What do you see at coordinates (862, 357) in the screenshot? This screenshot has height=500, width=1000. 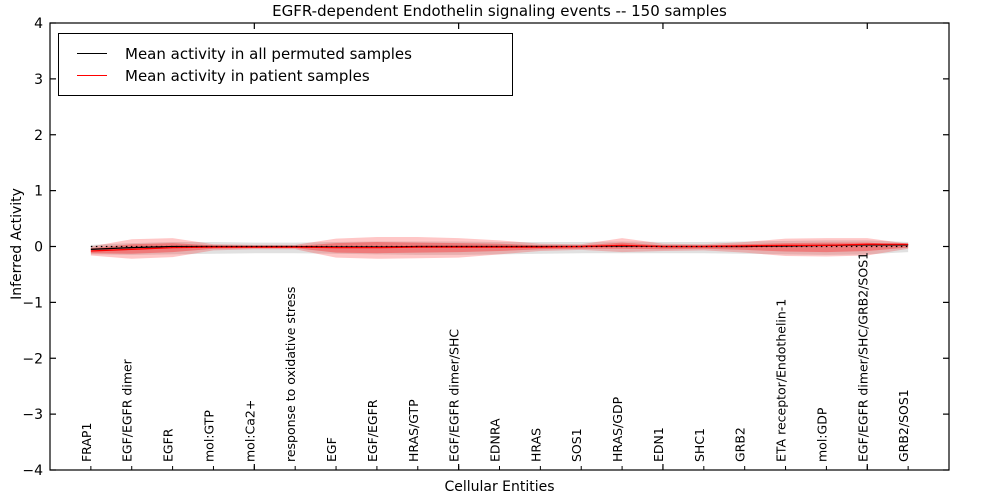 I see `category-label: EGF/EGFR dimer/SHC/GRB2/SOS1` at bounding box center [862, 357].